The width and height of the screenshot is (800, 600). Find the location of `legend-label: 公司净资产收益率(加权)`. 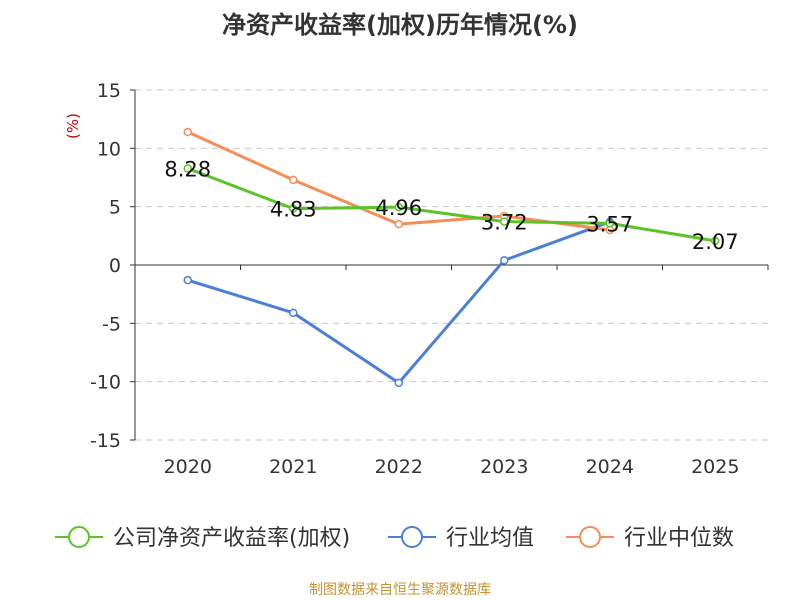

legend-label: 公司净资产收益率(加权) is located at coordinates (231, 538).